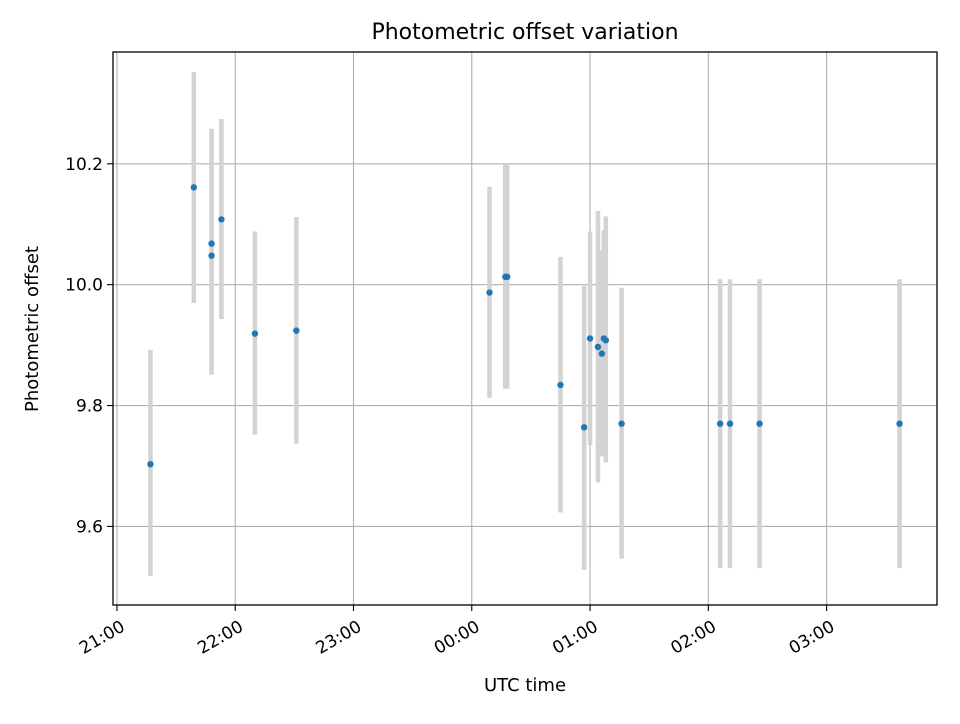  What do you see at coordinates (89, 527) in the screenshot?
I see `y-tick-label: 9.6` at bounding box center [89, 527].